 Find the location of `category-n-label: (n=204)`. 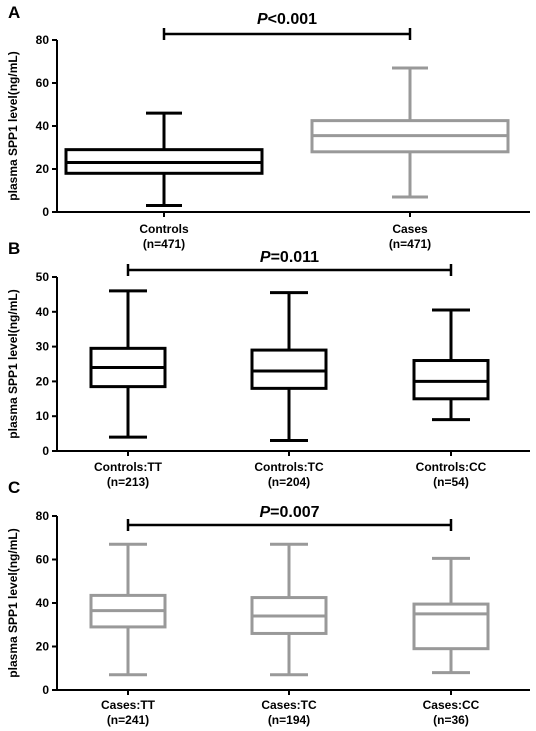

category-n-label: (n=204) is located at coordinates (289, 482).